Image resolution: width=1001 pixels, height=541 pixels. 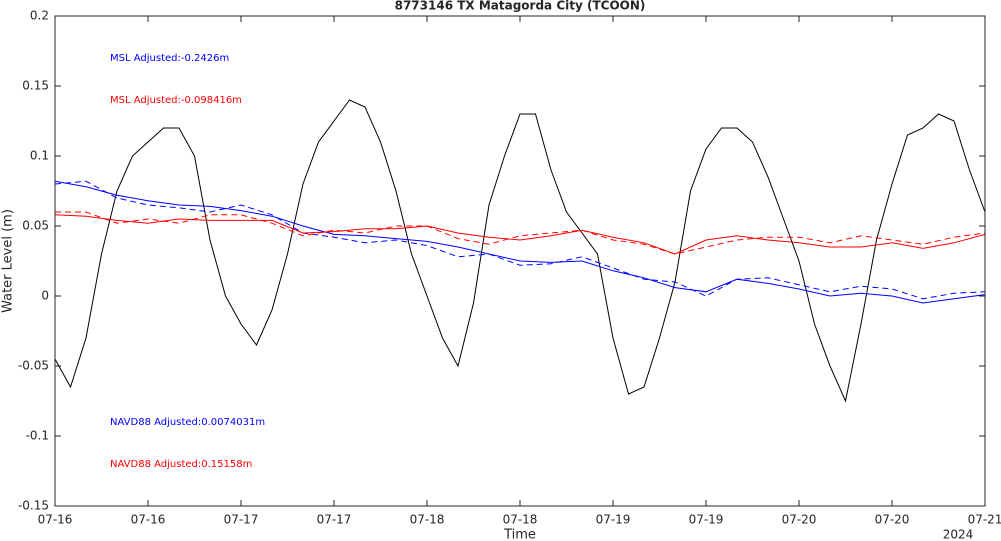 What do you see at coordinates (169, 58) in the screenshot?
I see `annotation: MSL Adjusted:-0.2426m` at bounding box center [169, 58].